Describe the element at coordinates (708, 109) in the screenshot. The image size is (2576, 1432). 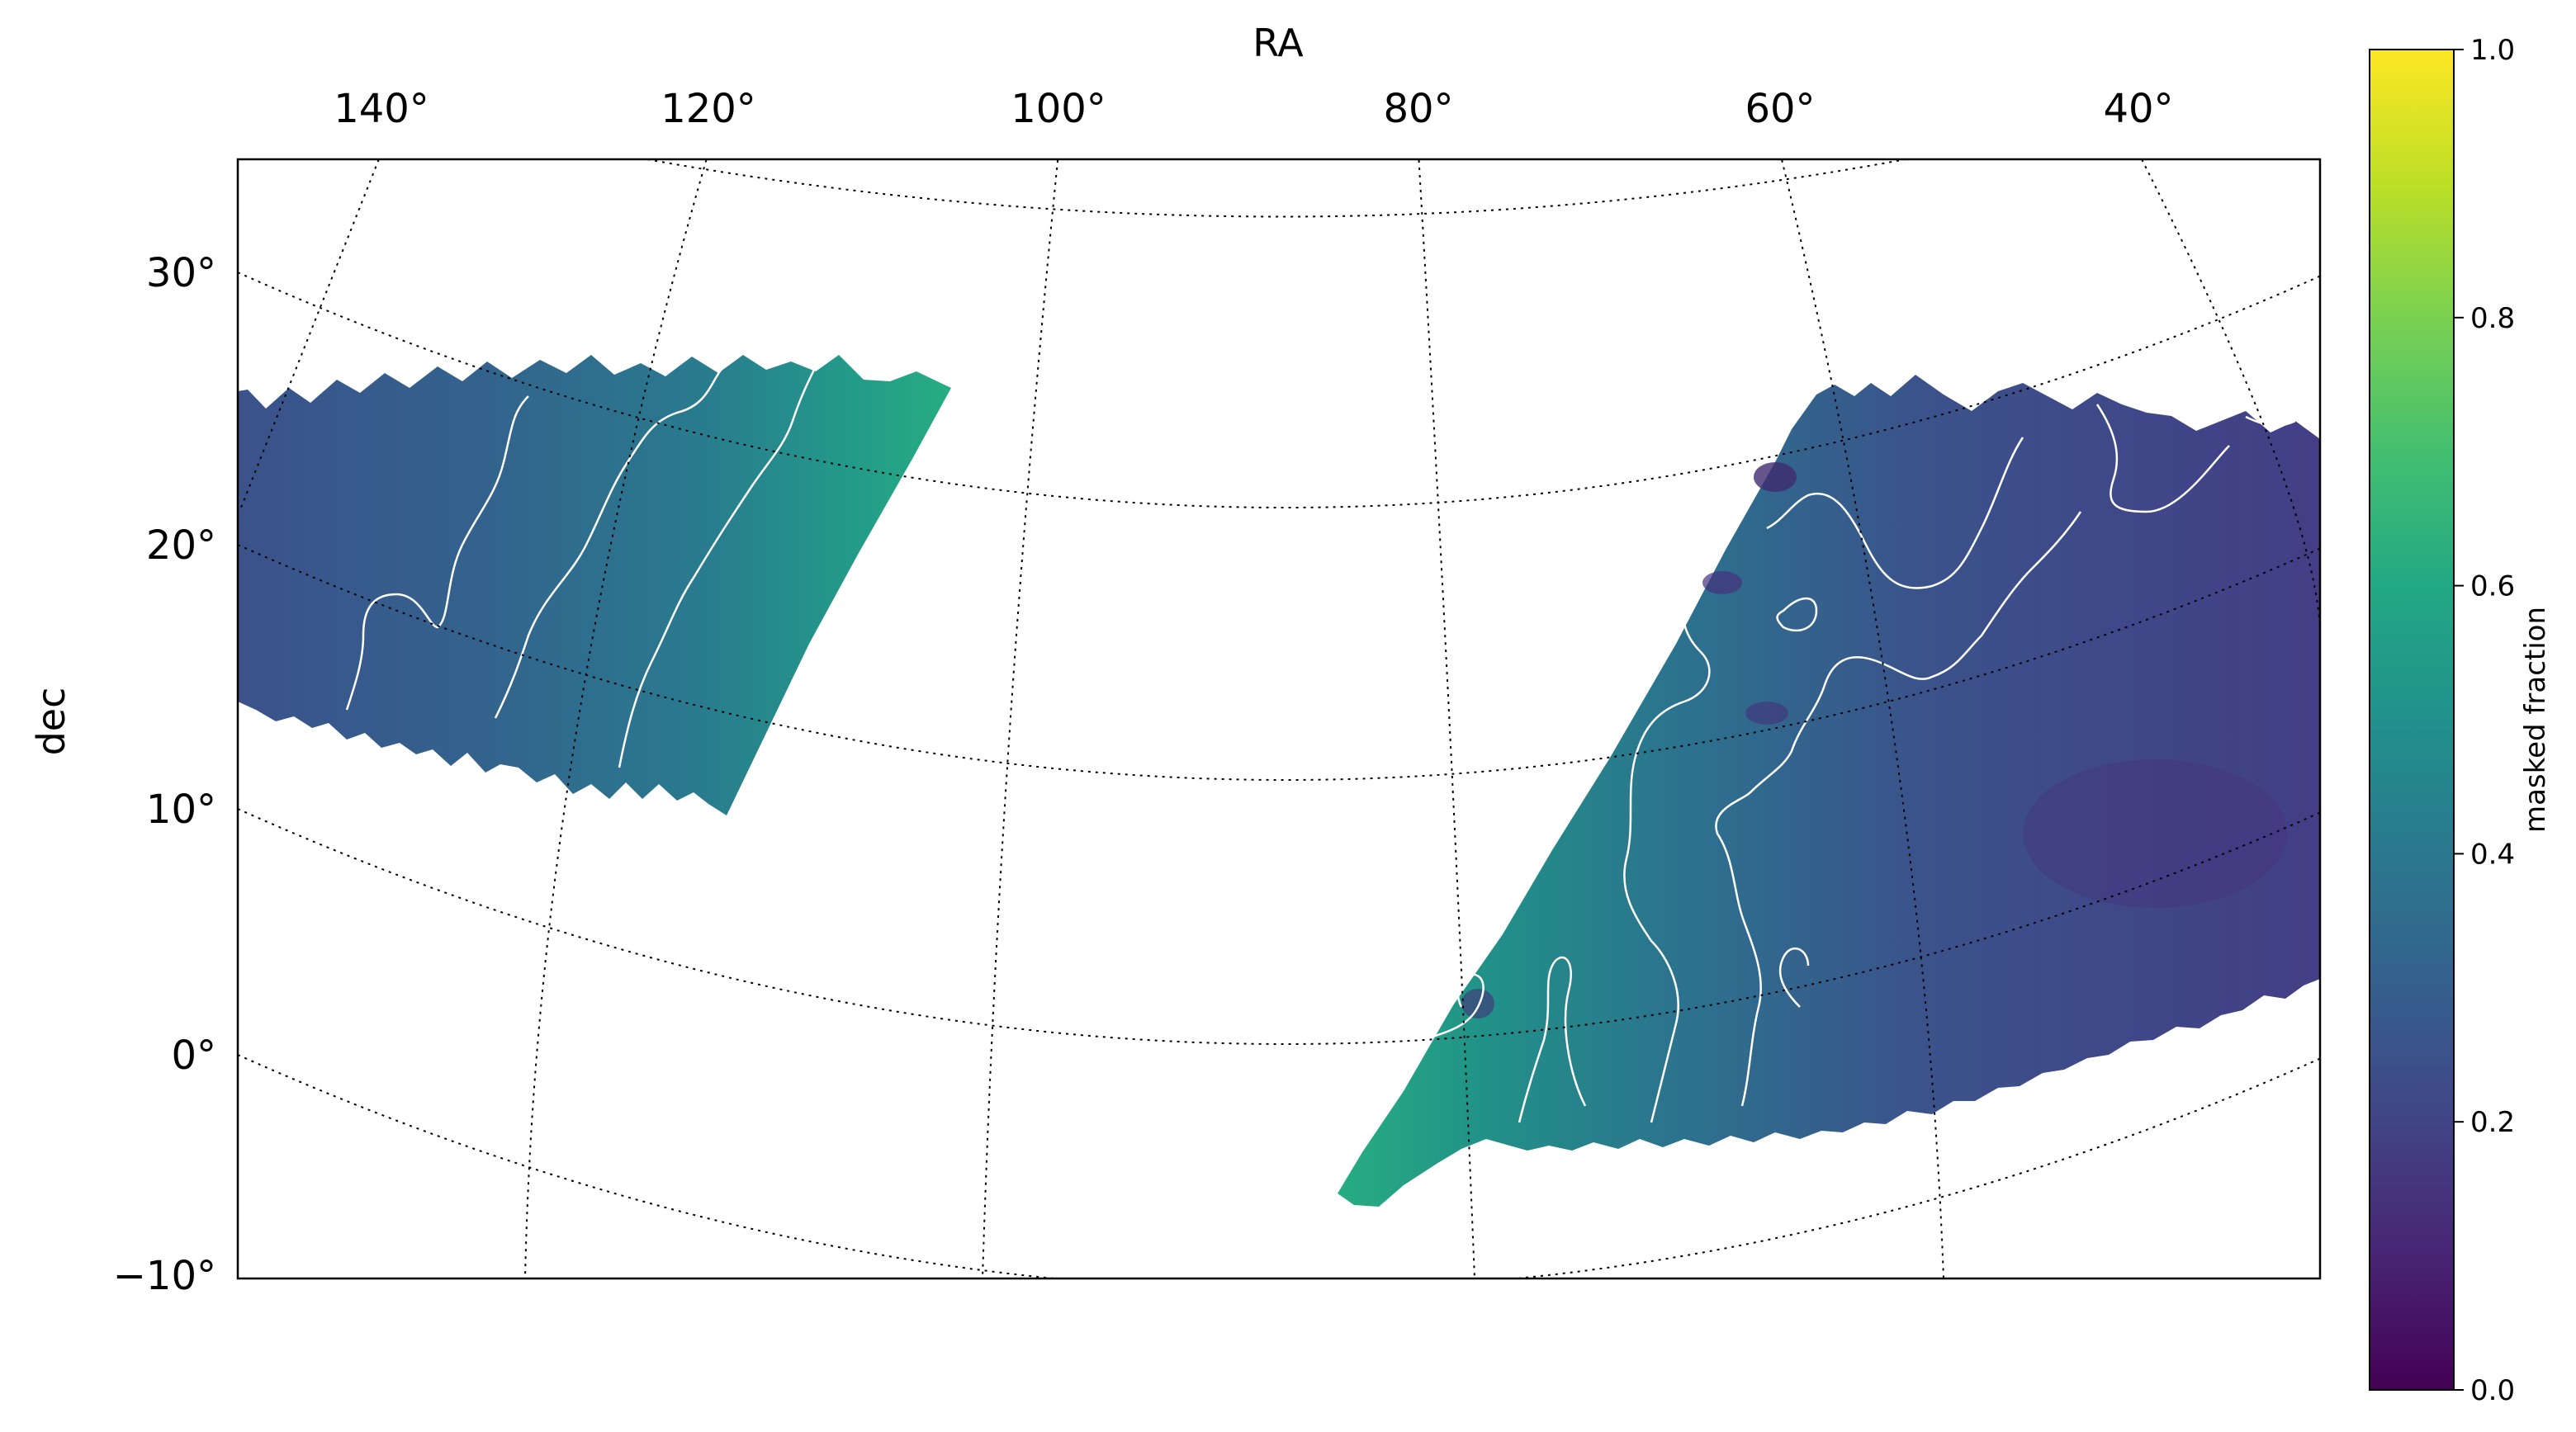
I see `x-tick-label-120: 120°` at that location.